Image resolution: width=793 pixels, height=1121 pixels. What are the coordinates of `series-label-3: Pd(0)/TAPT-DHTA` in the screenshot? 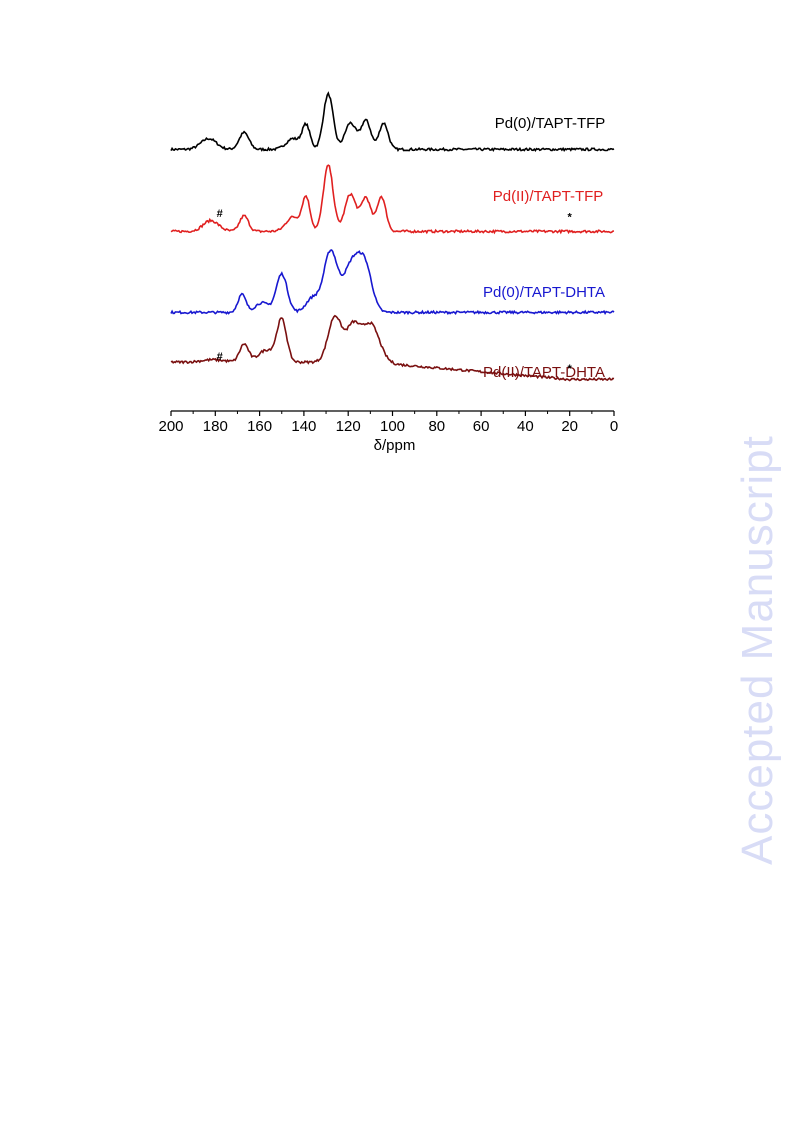 It's located at (544, 292).